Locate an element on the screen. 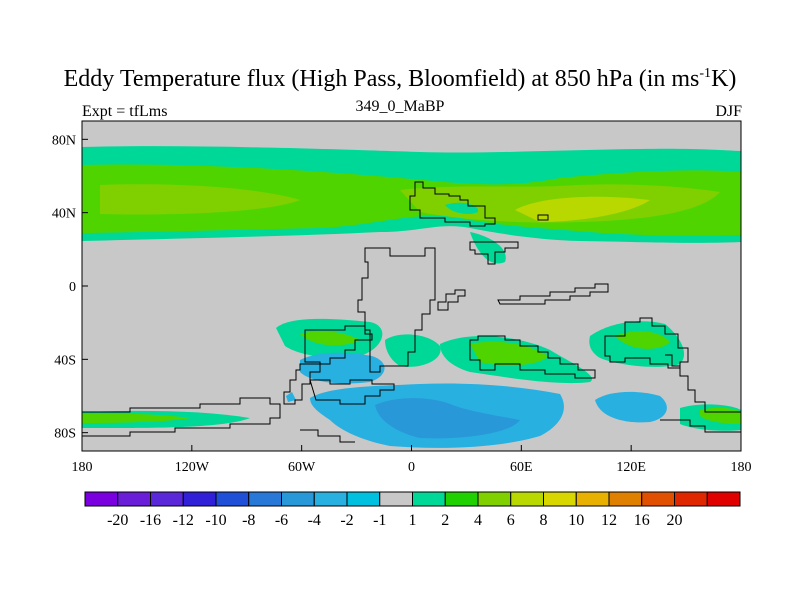  y-tick-label: 40N is located at coordinates (64, 214).